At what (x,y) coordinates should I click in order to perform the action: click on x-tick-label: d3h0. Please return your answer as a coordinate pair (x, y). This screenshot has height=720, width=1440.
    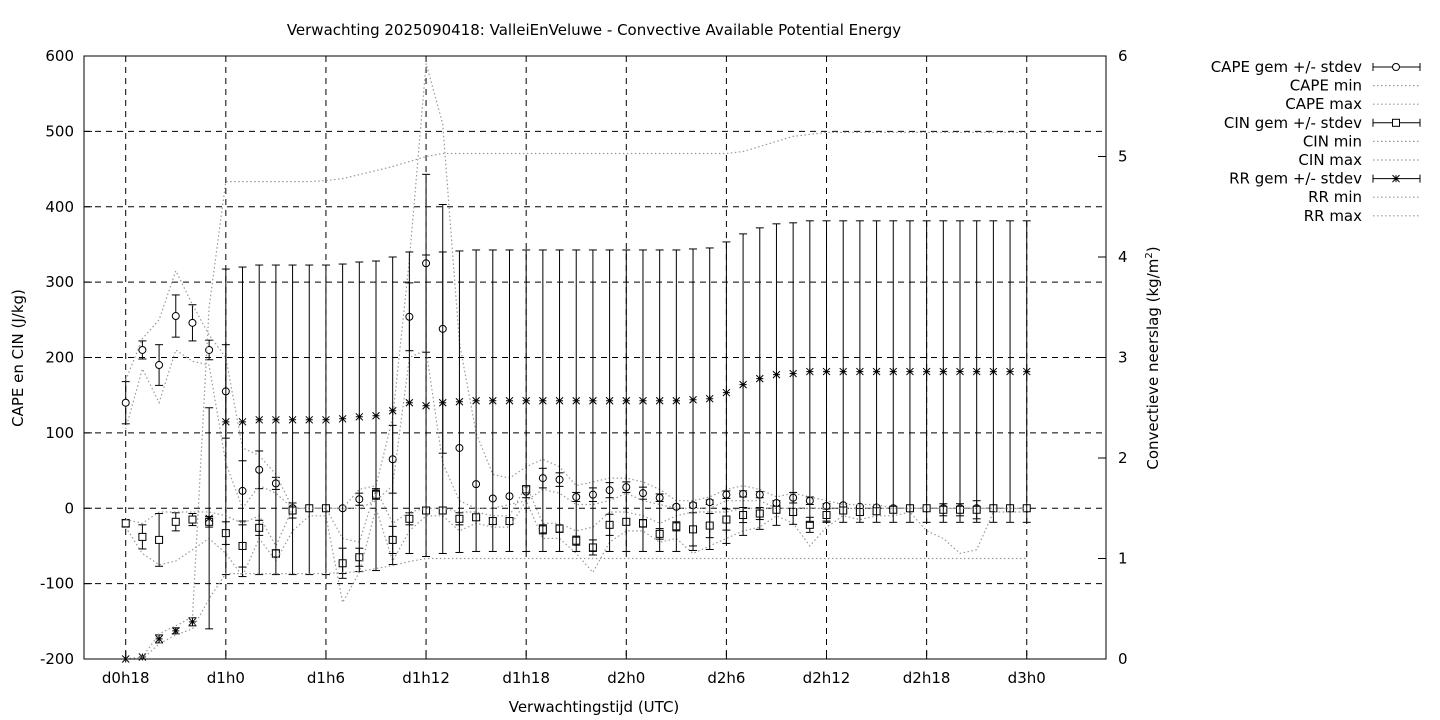
    Looking at the image, I should click on (1027, 678).